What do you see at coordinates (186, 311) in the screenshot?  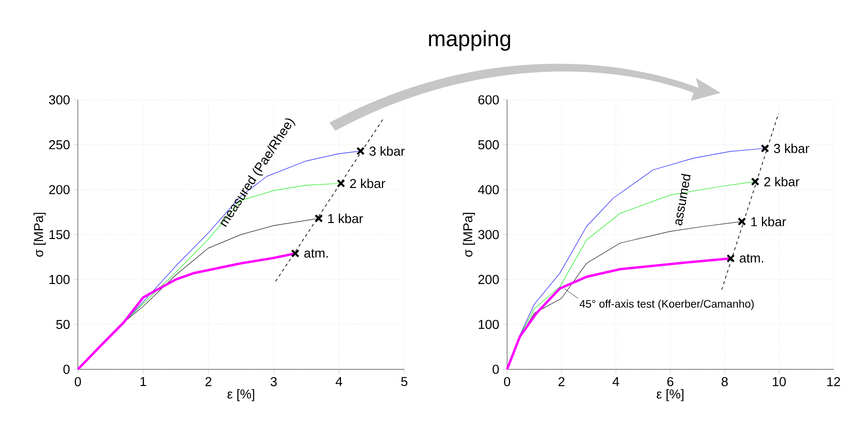 I see `line-series` at bounding box center [186, 311].